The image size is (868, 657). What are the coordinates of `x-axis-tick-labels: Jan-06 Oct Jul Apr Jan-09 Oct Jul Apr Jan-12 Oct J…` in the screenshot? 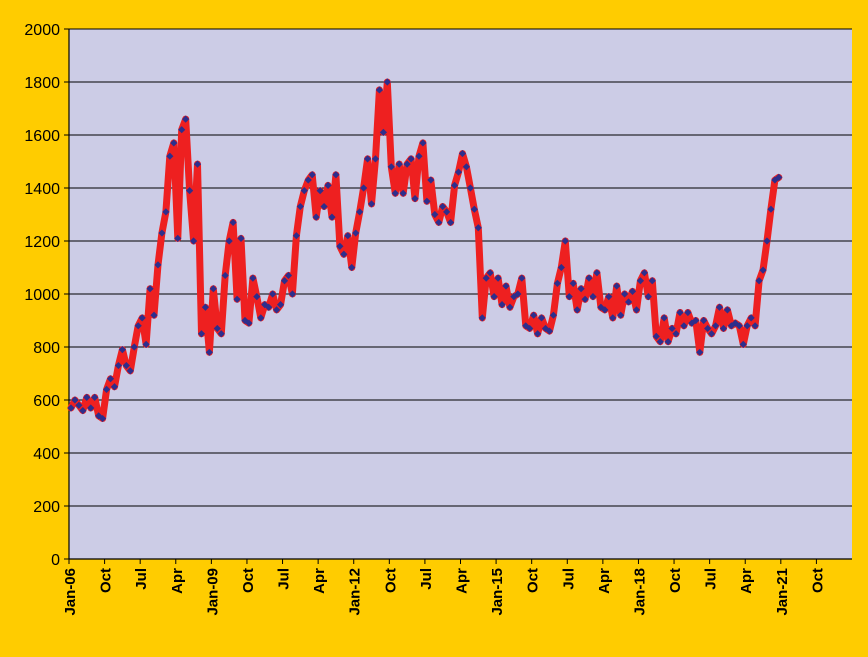 It's located at (444, 592).